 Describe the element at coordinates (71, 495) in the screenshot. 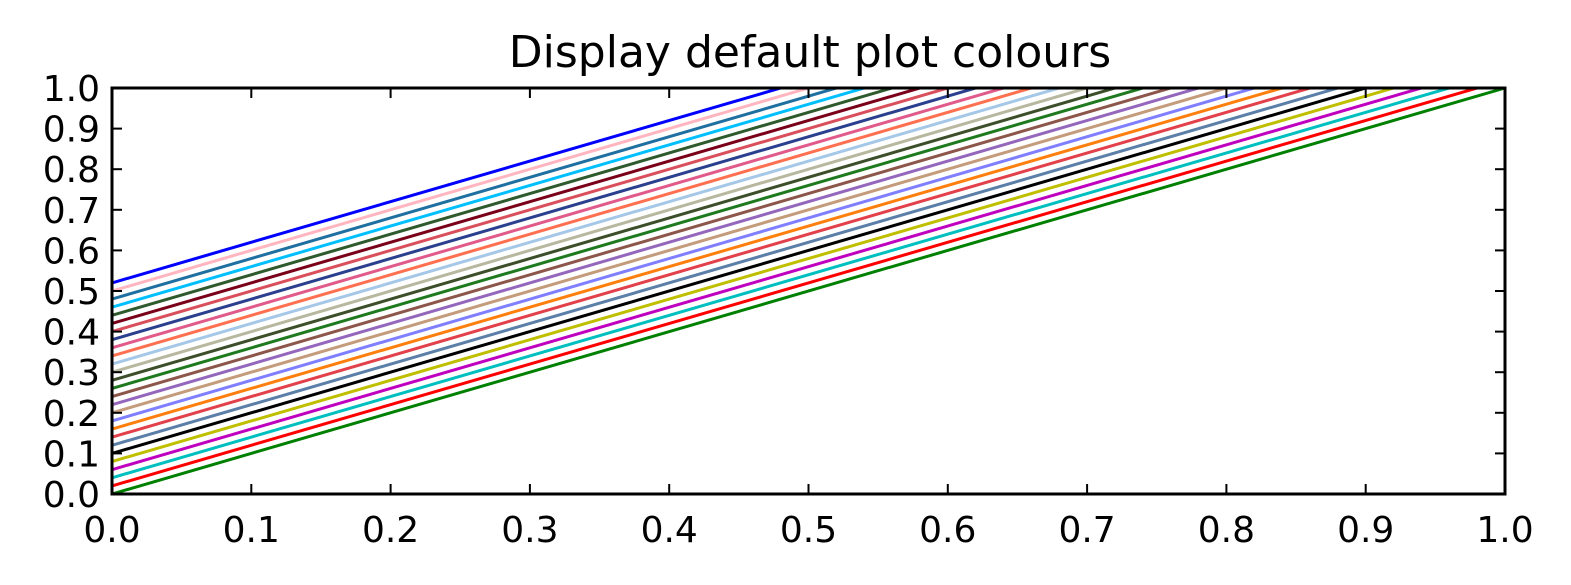

I see `y-tick-label-0: 0.0` at that location.